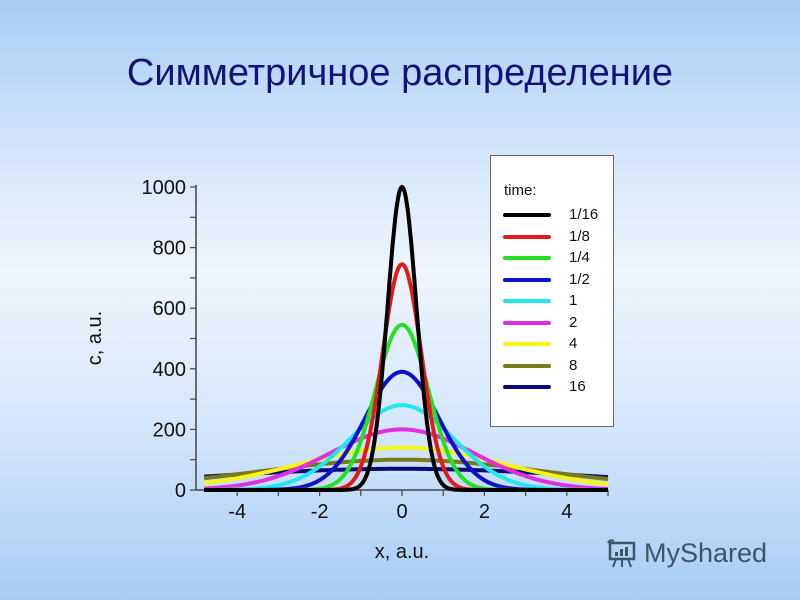 The height and width of the screenshot is (600, 800). Describe the element at coordinates (573, 343) in the screenshot. I see `legend-label: 4` at that location.